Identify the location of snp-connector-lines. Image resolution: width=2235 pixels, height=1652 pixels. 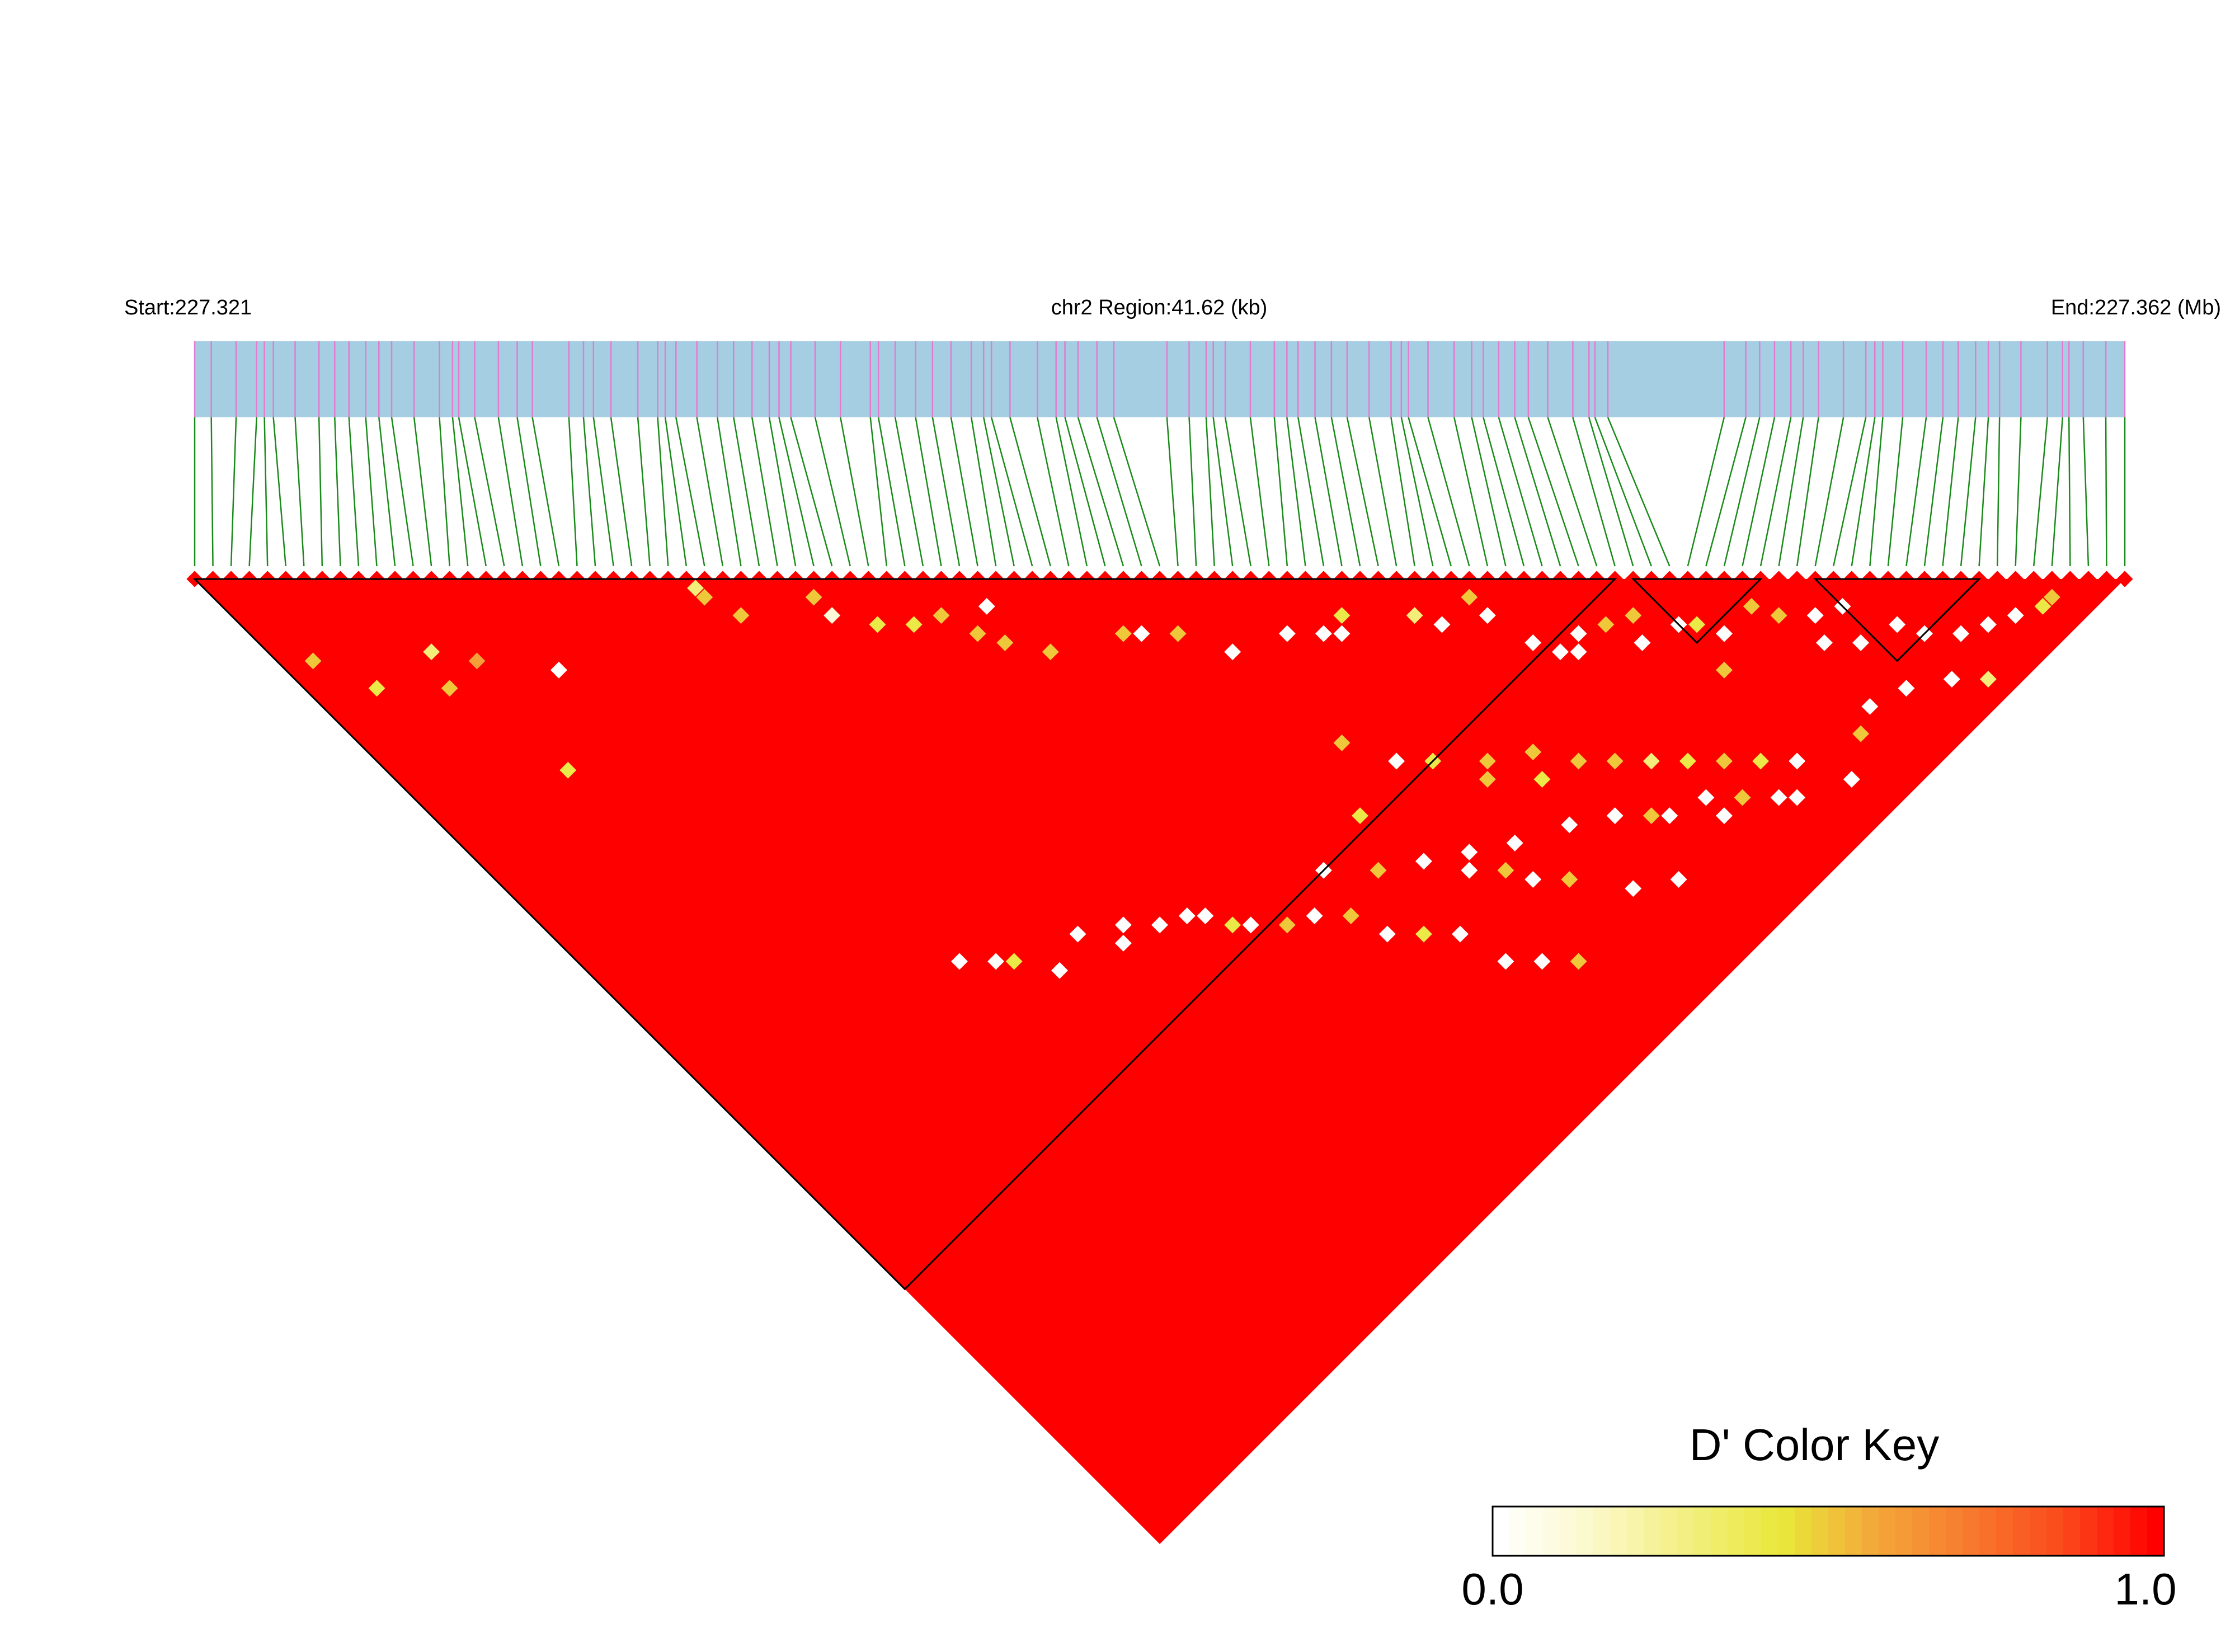
(1160, 492).